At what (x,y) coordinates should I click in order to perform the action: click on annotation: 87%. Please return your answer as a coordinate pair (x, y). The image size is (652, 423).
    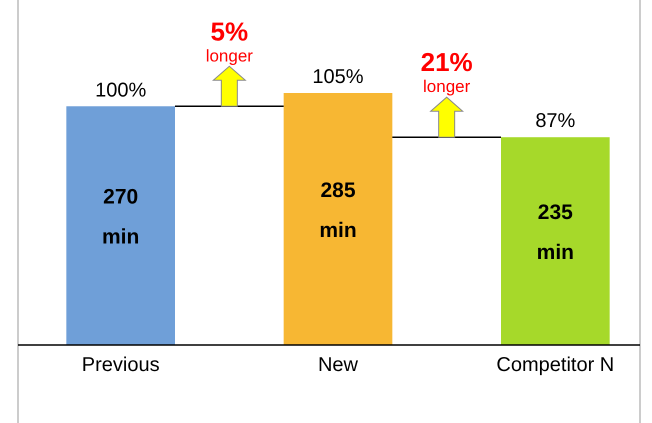
    Looking at the image, I should click on (555, 121).